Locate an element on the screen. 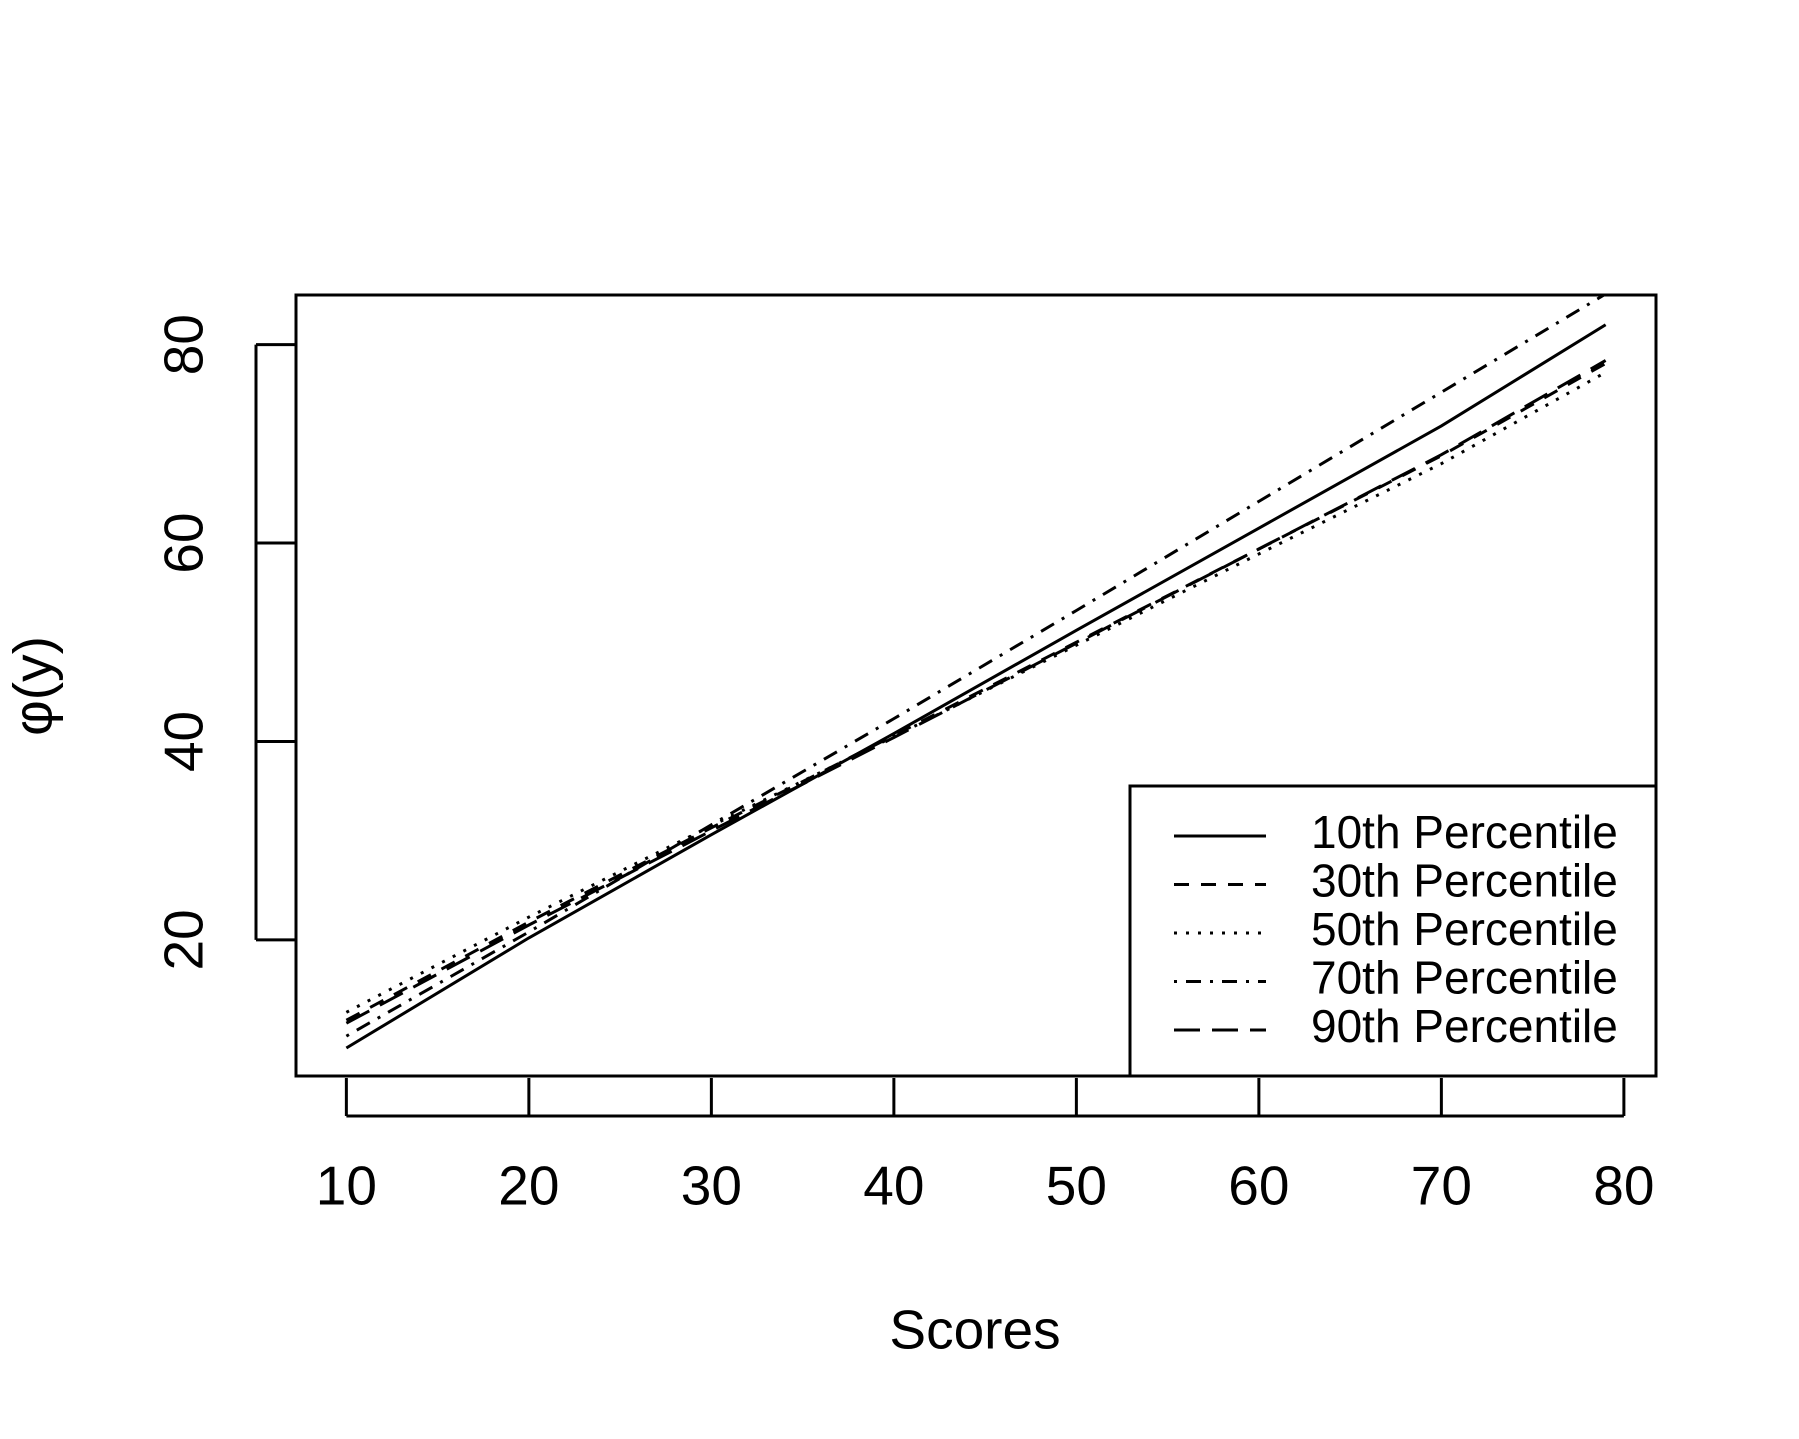 Image resolution: width=1799 pixels, height=1439 pixels. y-axis-label: φ(y) is located at coordinates (33, 686).